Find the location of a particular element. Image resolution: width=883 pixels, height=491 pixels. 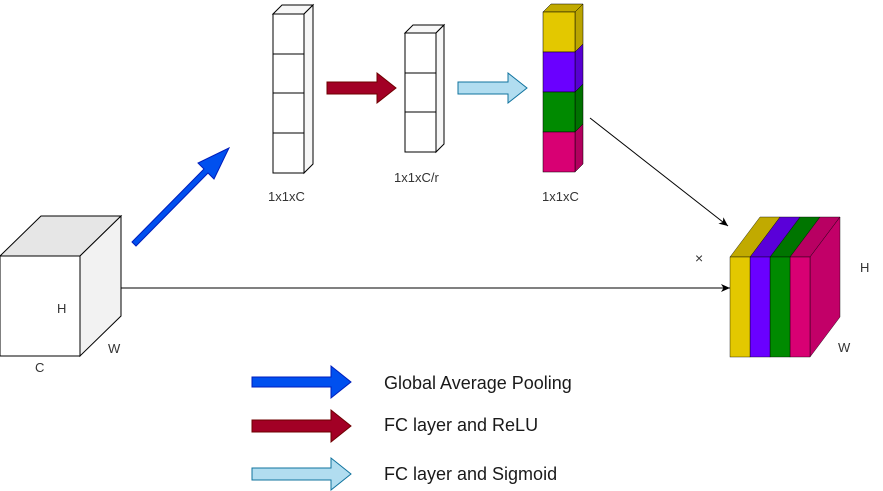

input-cube-c-label: C is located at coordinates (39, 367).